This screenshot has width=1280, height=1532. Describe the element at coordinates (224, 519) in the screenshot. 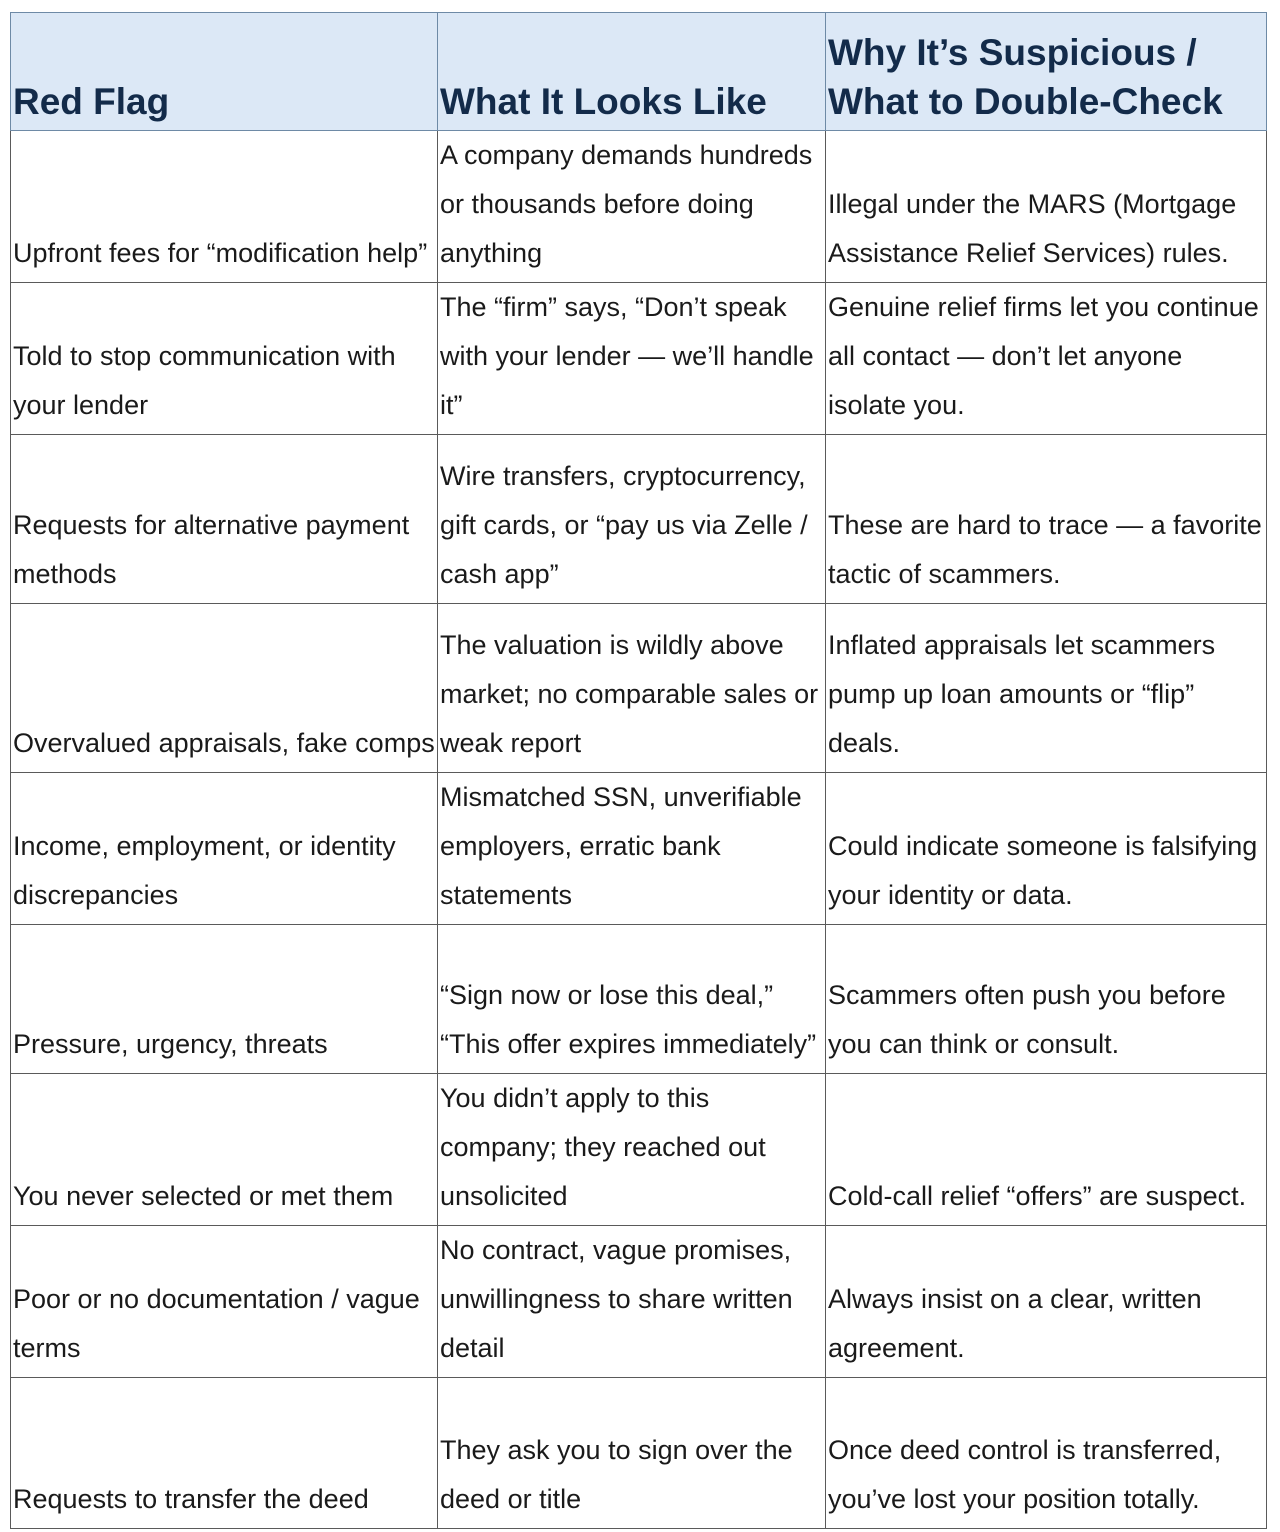

I see `red-flag-cell: Requests for alternative payment methods` at that location.